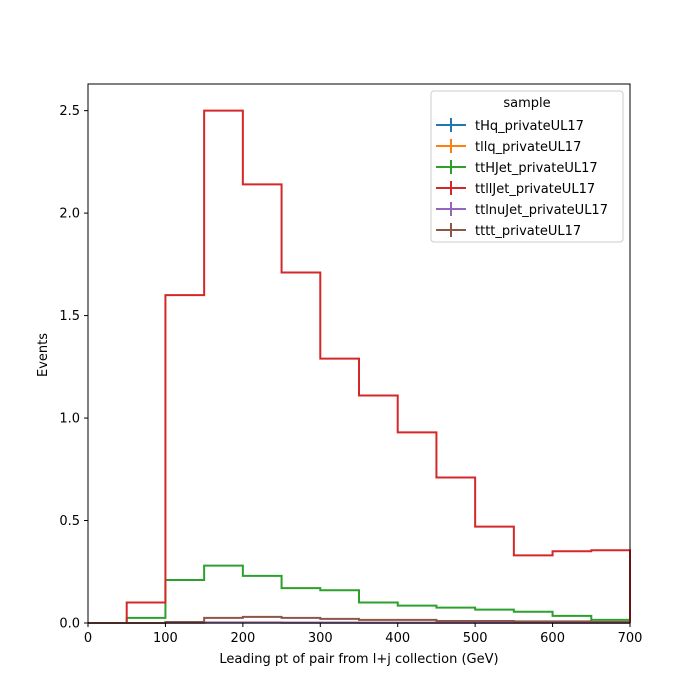  I want to click on x-tick-label: 500, so click(475, 638).